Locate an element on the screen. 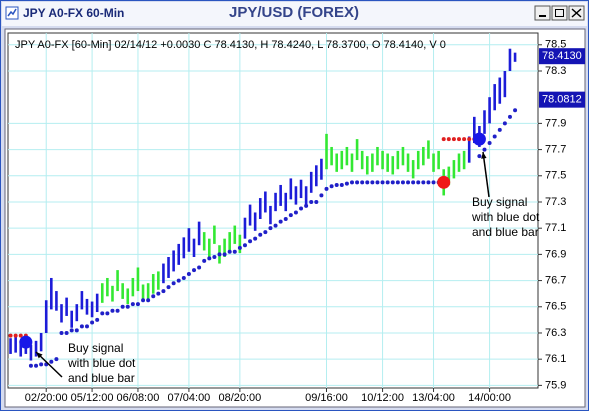  x-tick-label: 14/00:00 is located at coordinates (489, 398).